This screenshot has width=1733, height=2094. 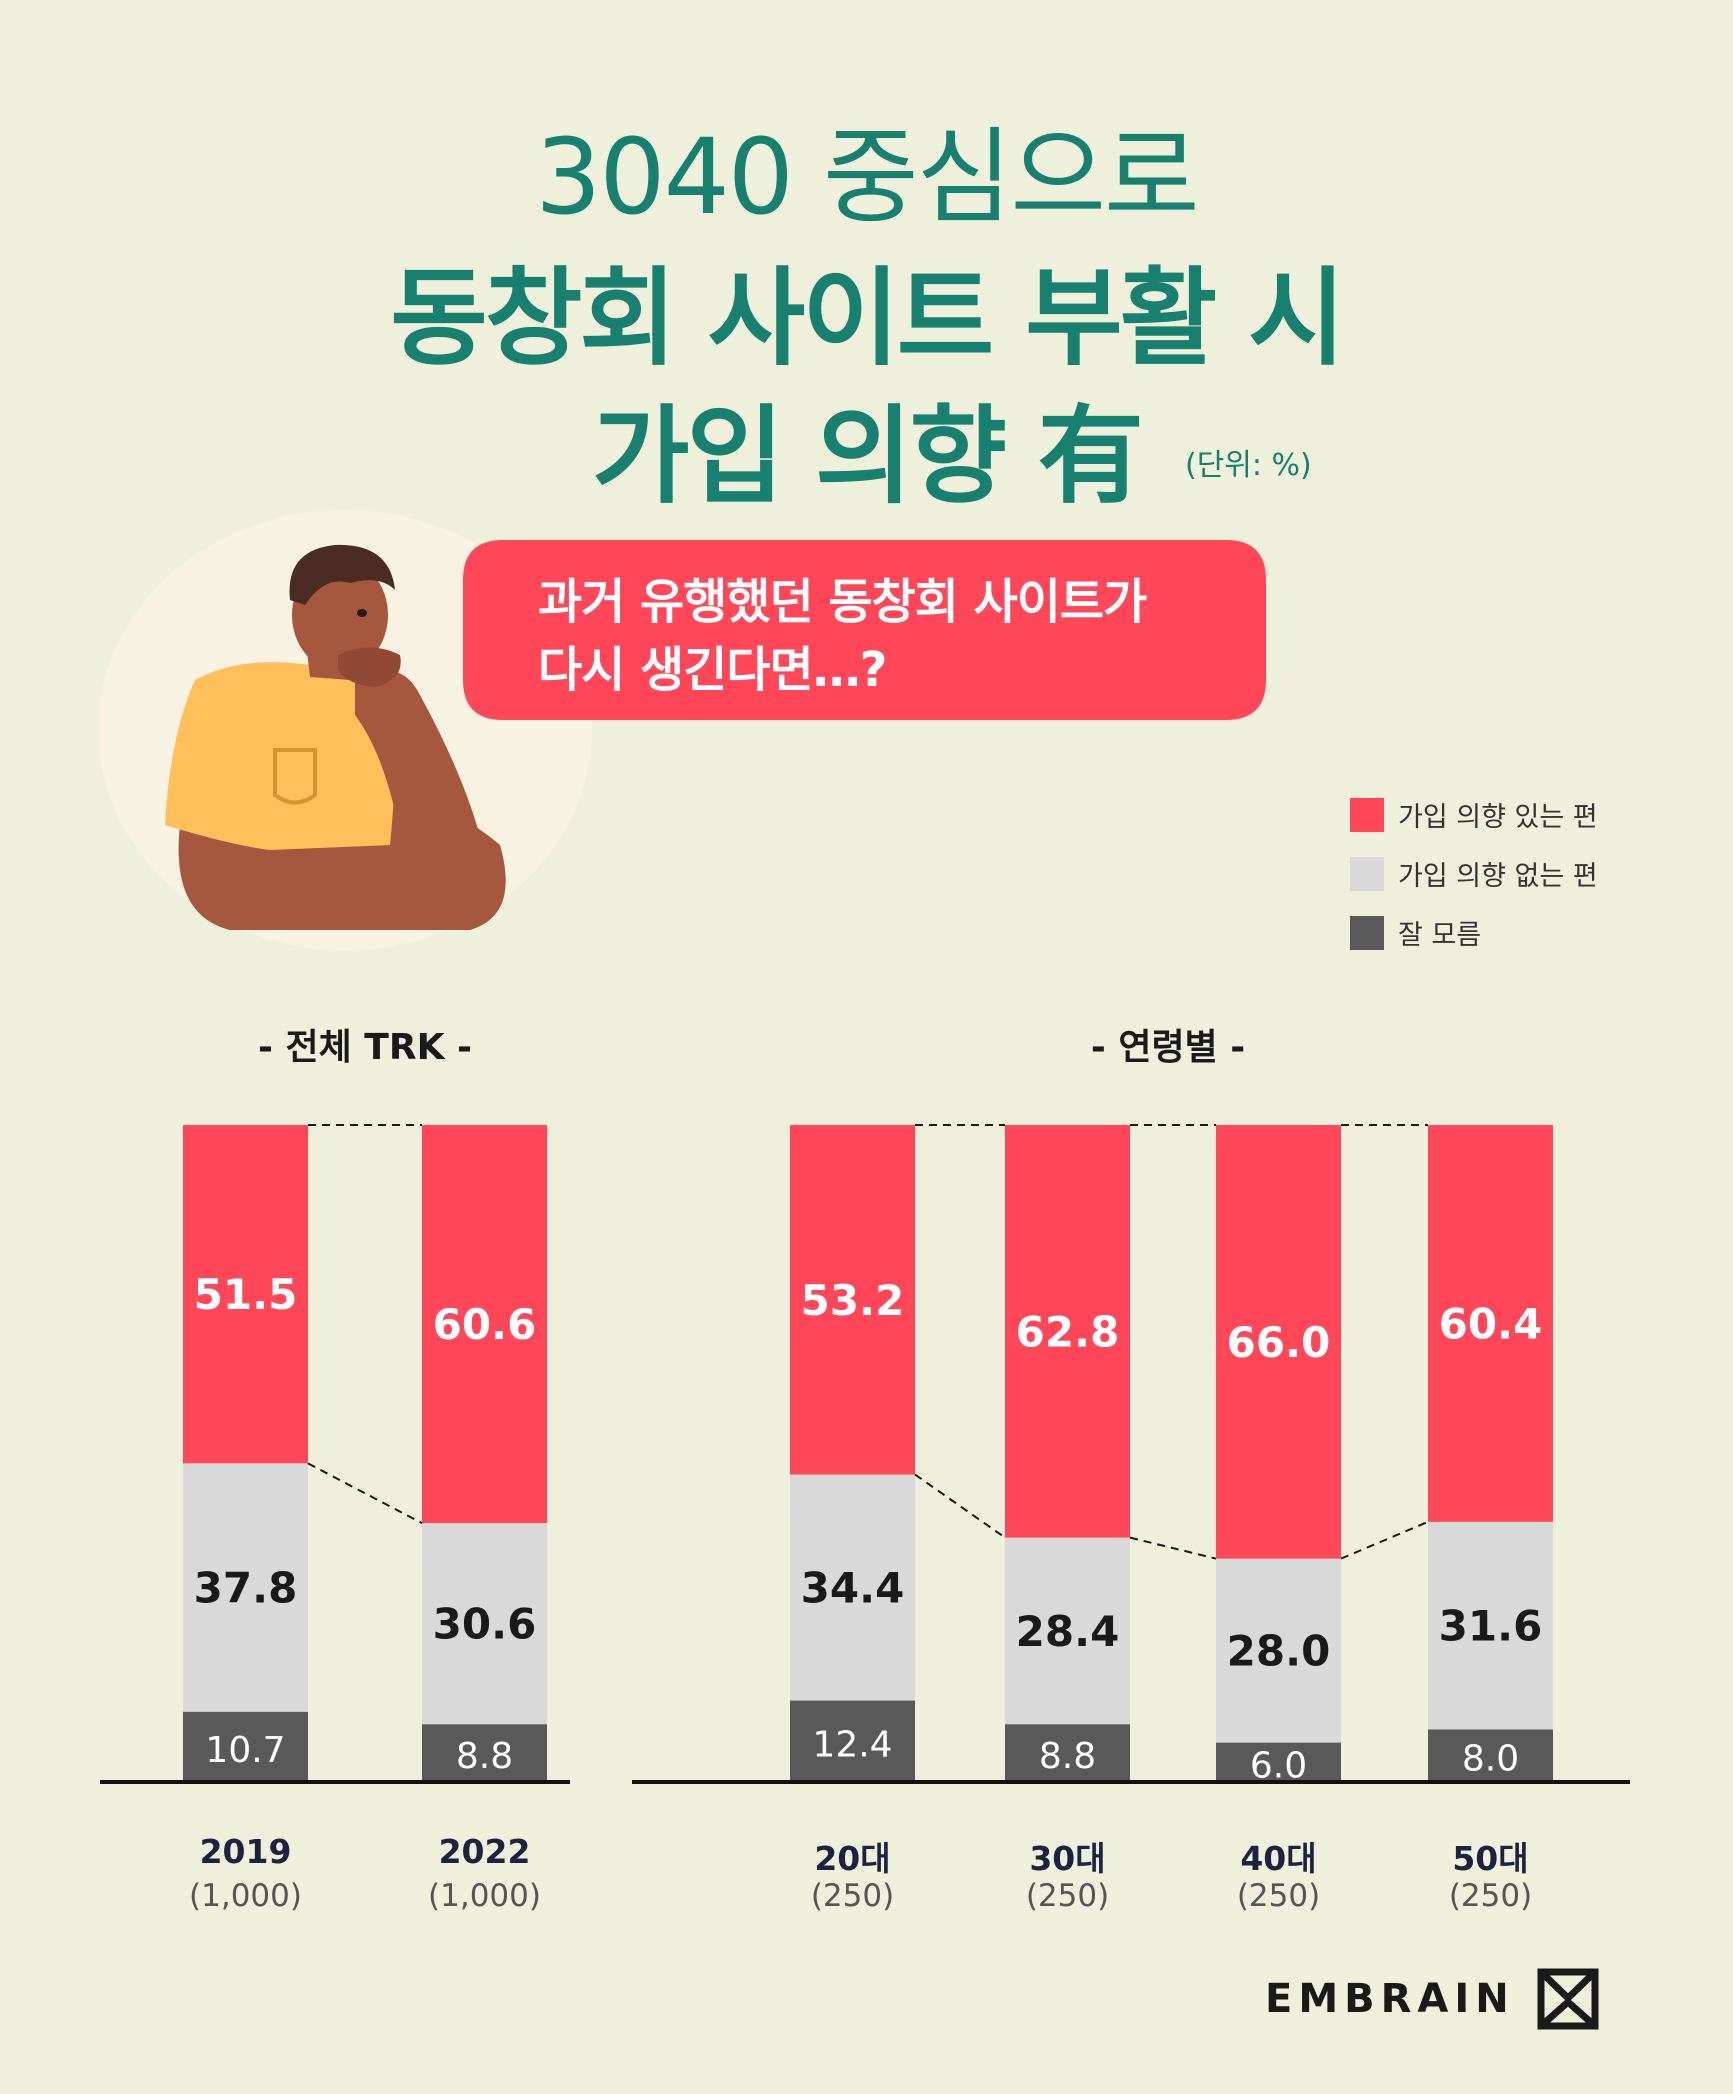 What do you see at coordinates (245, 1851) in the screenshot?
I see `x-tick-label: 2019` at bounding box center [245, 1851].